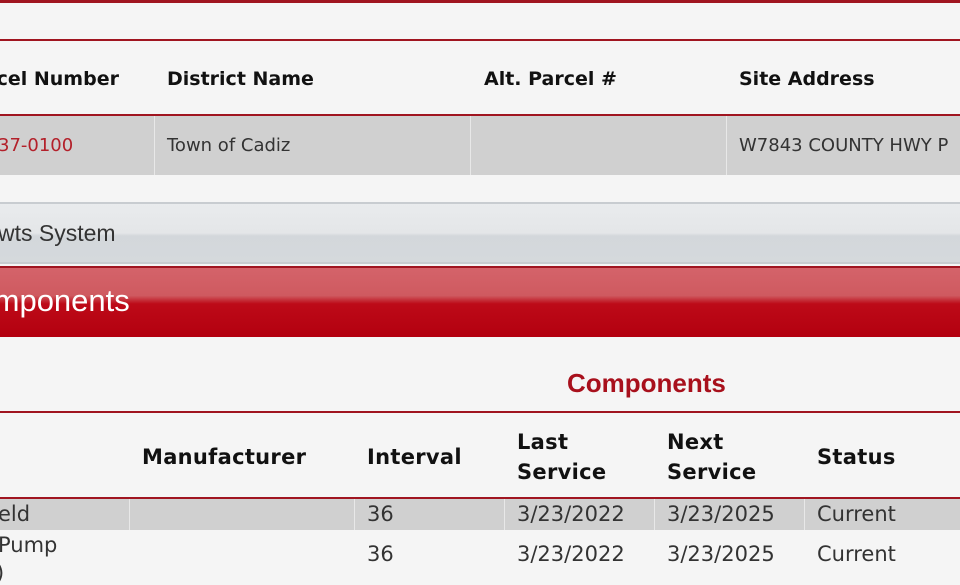  Describe the element at coordinates (562, 457) in the screenshot. I see `header-last-service: Last Service` at that location.